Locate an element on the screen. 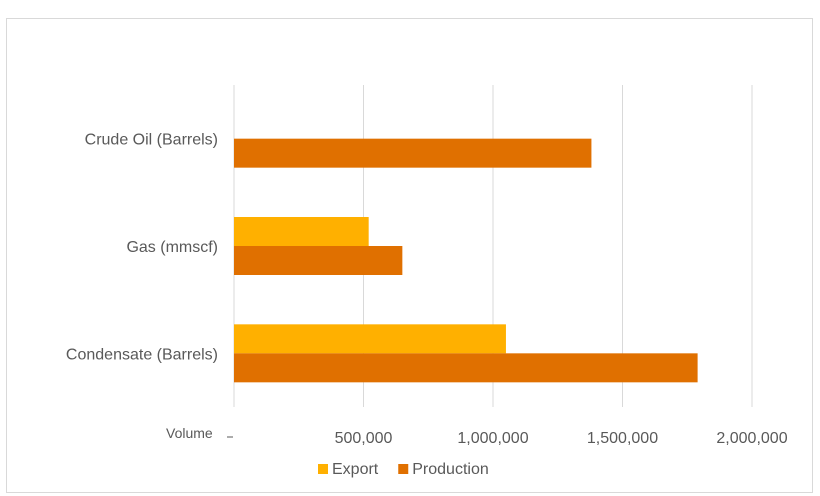 Image resolution: width=820 pixels, height=496 pixels. x-tick-label: 2,000,000 is located at coordinates (751, 438).